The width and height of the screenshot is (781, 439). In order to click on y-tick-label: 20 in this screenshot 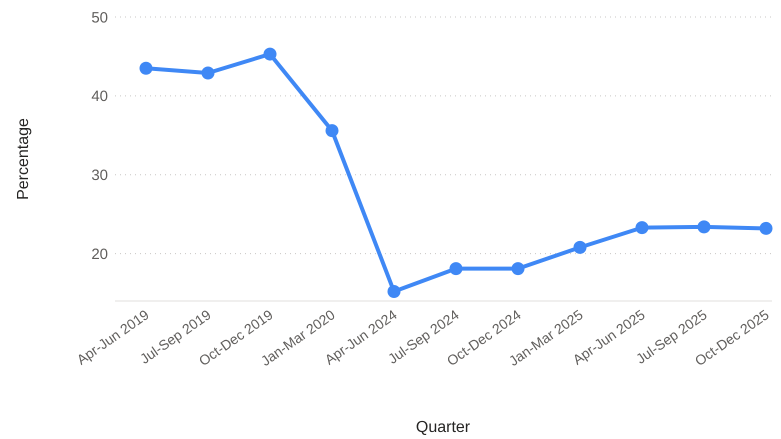, I will do `click(99, 254)`.